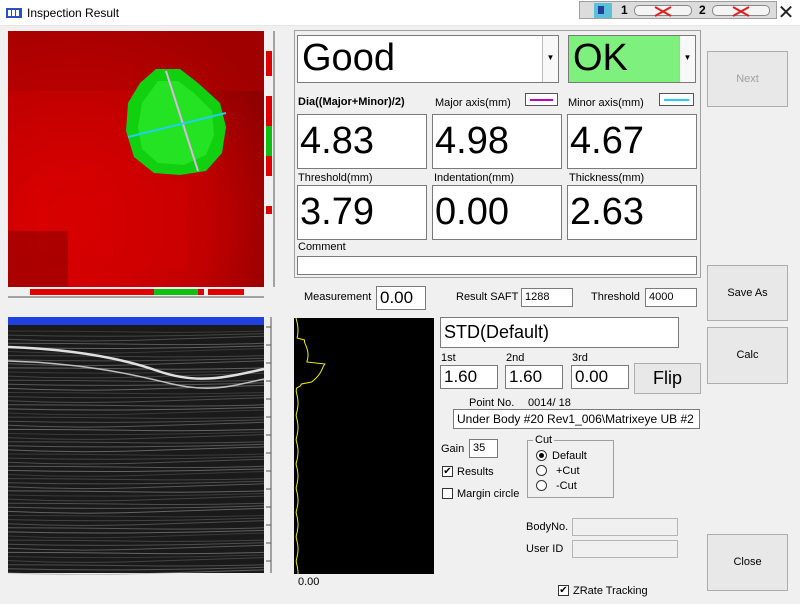 This screenshot has width=800, height=604. Describe the element at coordinates (786, 13) in the screenshot. I see `close-icon: ✕` at that location.